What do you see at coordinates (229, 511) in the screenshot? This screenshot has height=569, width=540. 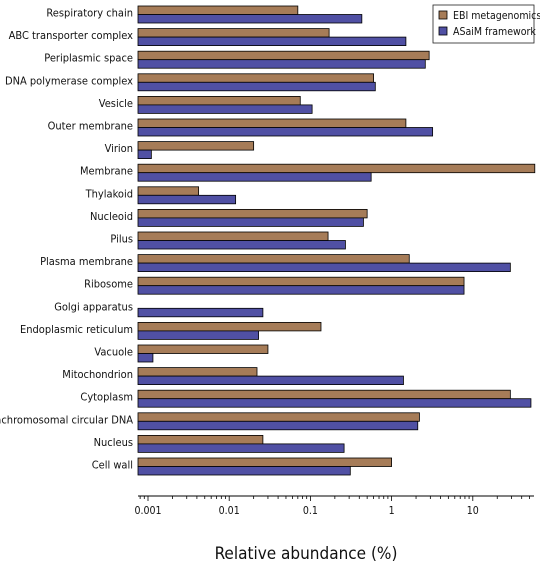 I see `x-tick-label: 0.01` at bounding box center [229, 511].